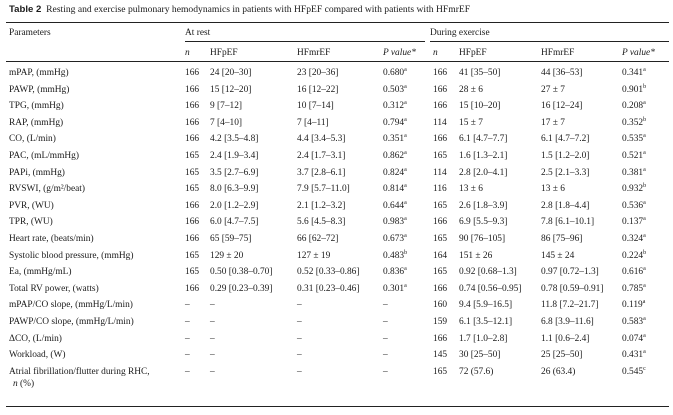 Image resolution: width=673 pixels, height=415 pixels. What do you see at coordinates (634, 222) in the screenshot?
I see `exercise-pvalue: 0.137a` at bounding box center [634, 222].